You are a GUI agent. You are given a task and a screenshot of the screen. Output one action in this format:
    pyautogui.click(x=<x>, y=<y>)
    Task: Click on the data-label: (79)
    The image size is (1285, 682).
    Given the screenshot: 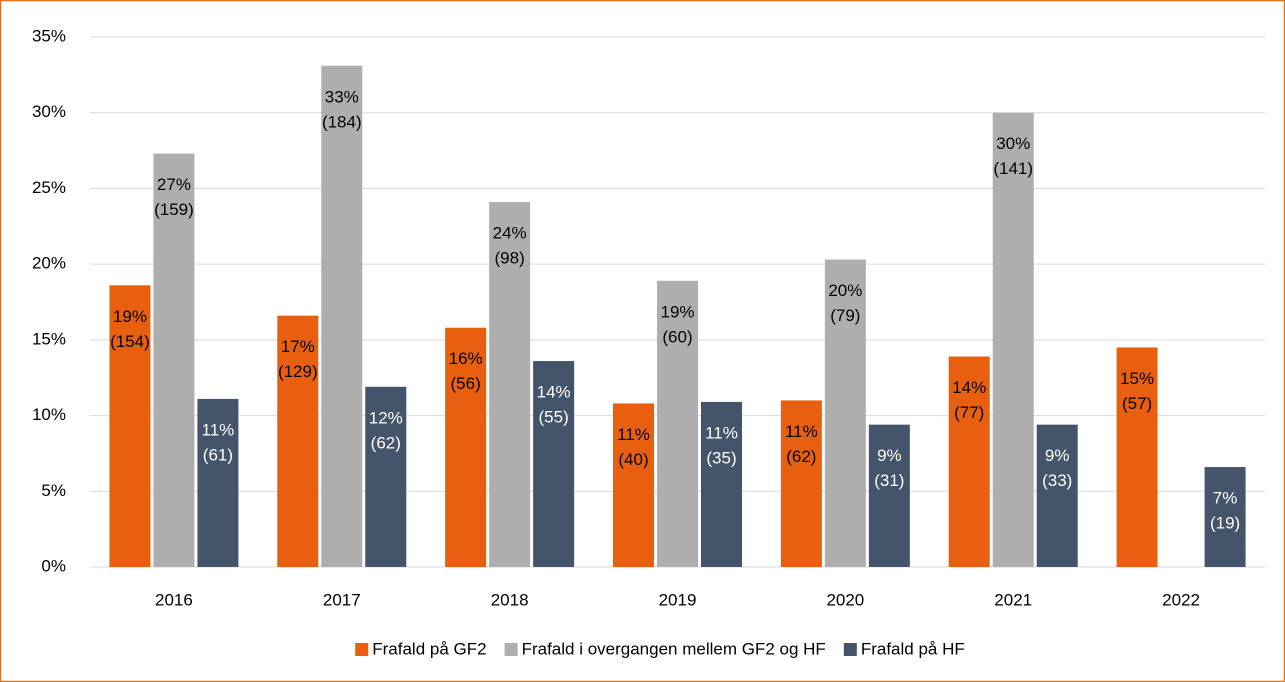 What is the action you would take?
    pyautogui.click(x=845, y=315)
    